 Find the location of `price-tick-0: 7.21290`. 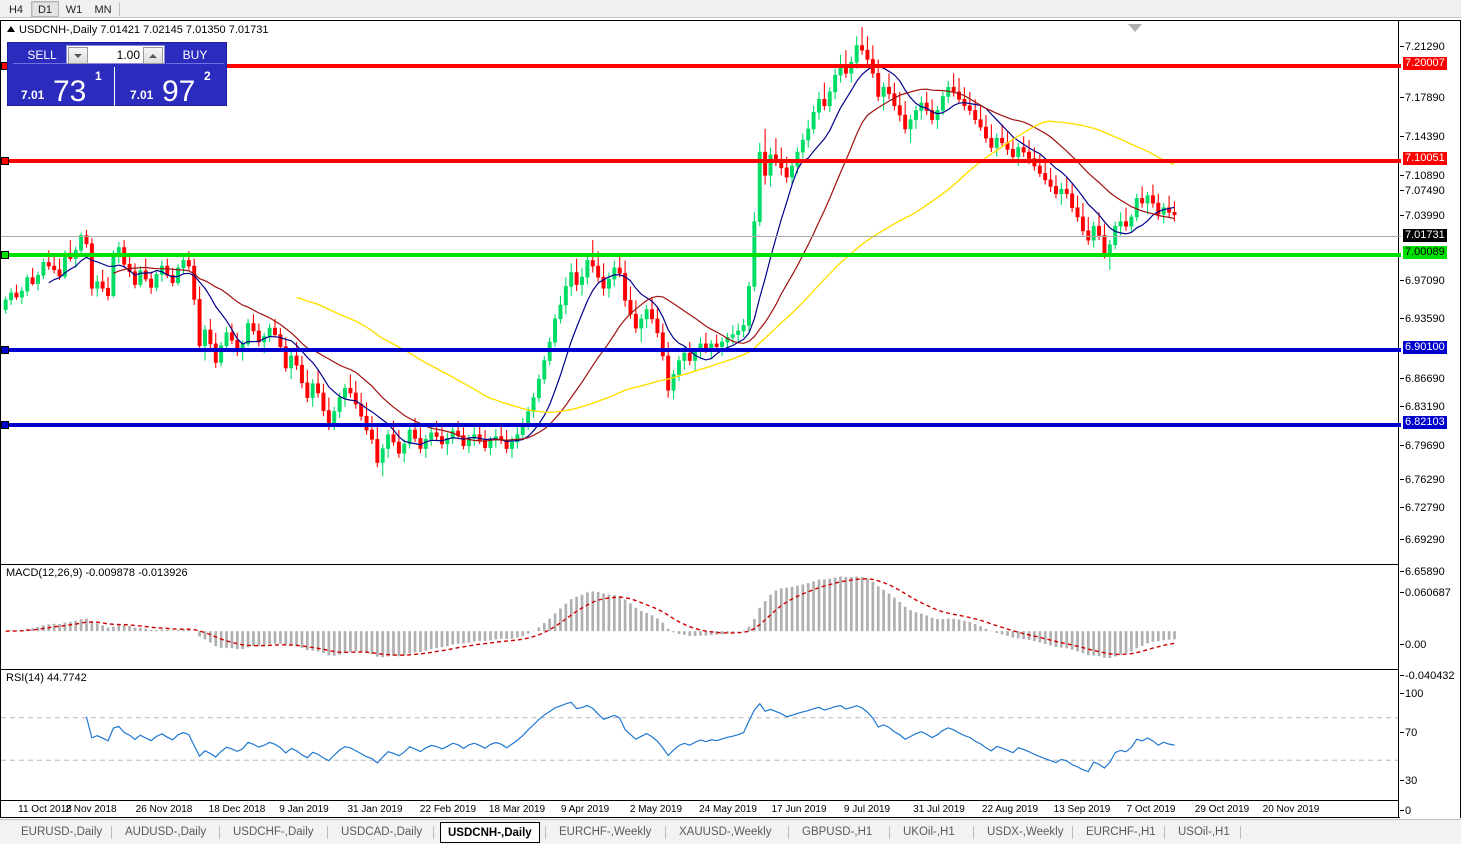

price-tick-0: 7.21290 is located at coordinates (1422, 47).